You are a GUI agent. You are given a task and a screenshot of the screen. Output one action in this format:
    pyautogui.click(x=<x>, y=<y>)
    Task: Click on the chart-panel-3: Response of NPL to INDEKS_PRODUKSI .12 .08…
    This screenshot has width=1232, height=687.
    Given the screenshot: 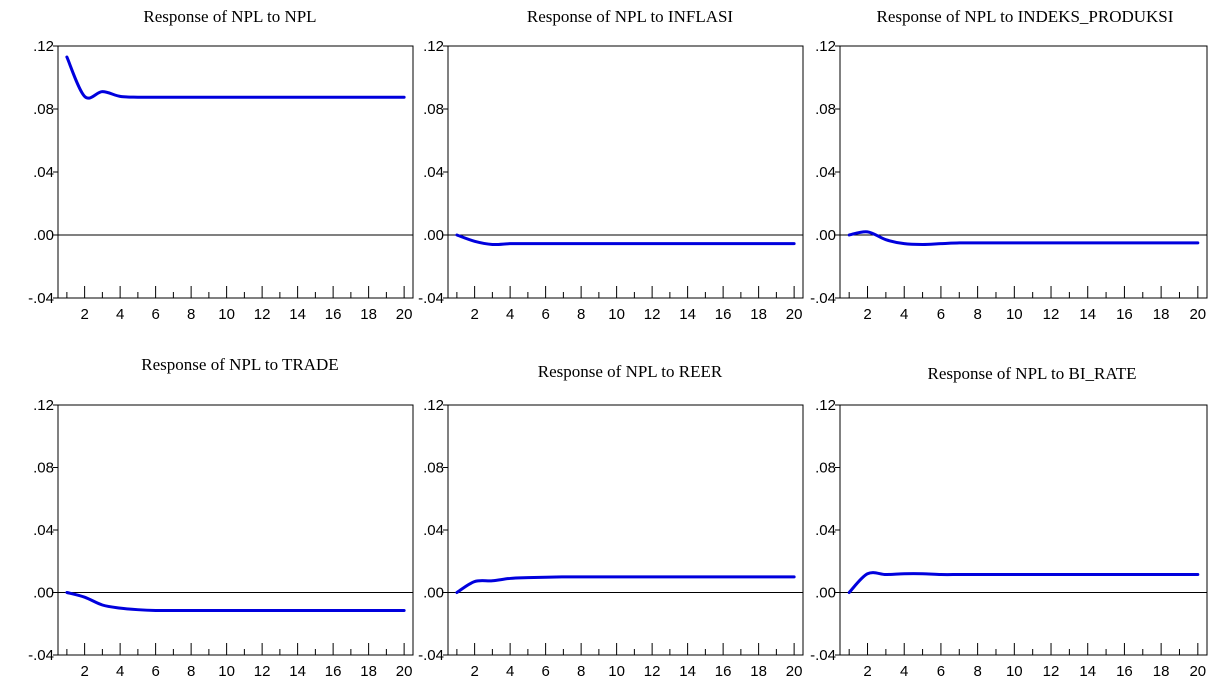 What is the action you would take?
    pyautogui.click(x=1009, y=165)
    